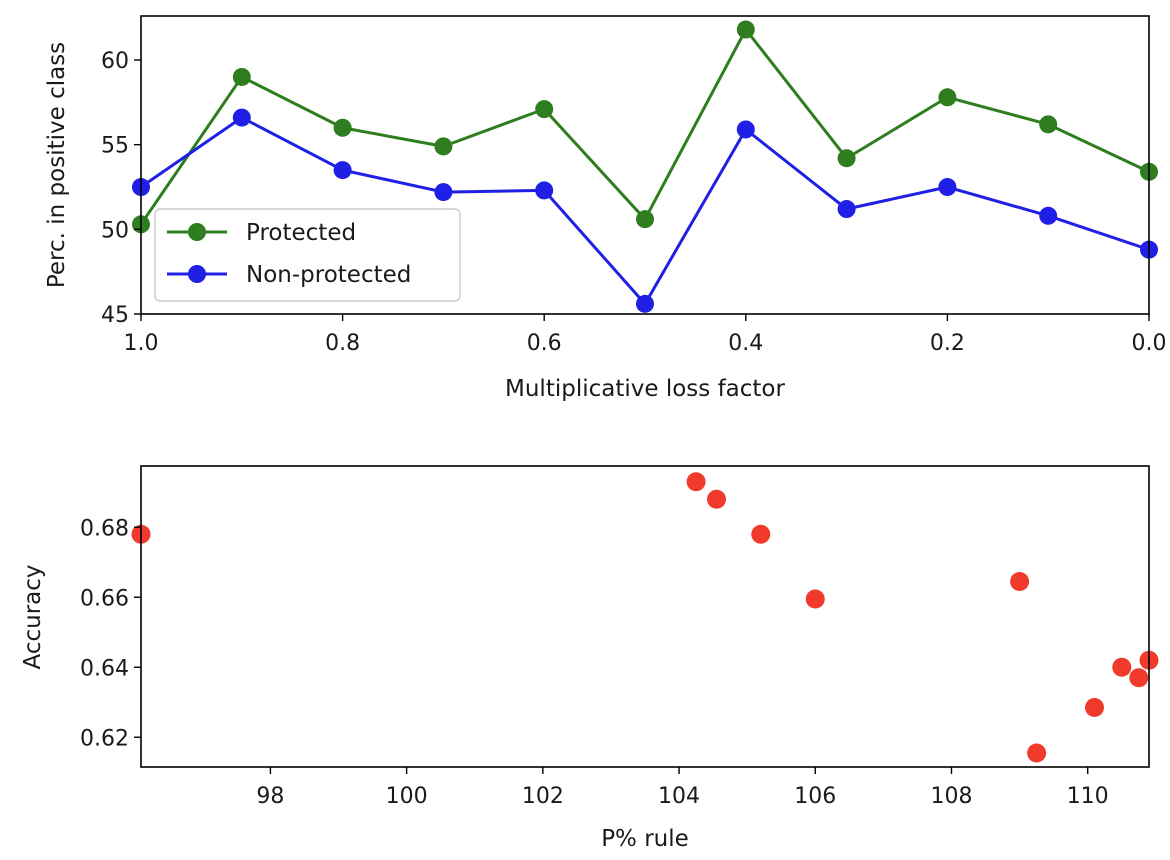 The image size is (1170, 860). What do you see at coordinates (115, 146) in the screenshot?
I see `line-chart-y-tick-label: 55` at bounding box center [115, 146].